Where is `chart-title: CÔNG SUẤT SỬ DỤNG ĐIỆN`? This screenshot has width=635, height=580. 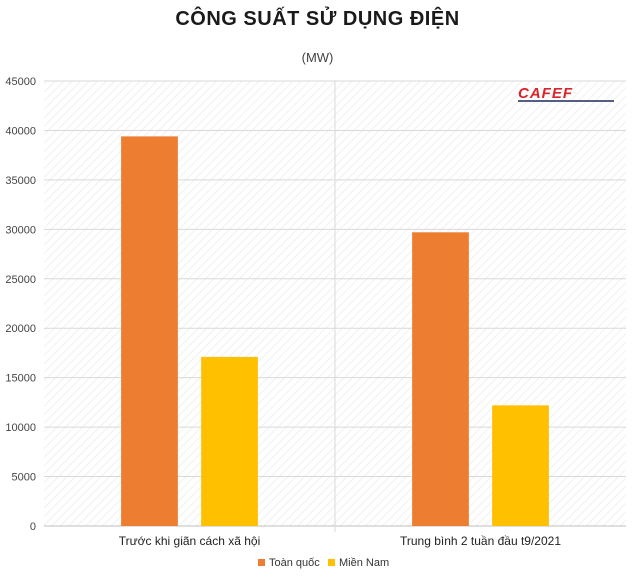
chart-title: CÔNG SUẤT SỬ DỤNG ĐIỆN is located at coordinates (317, 19).